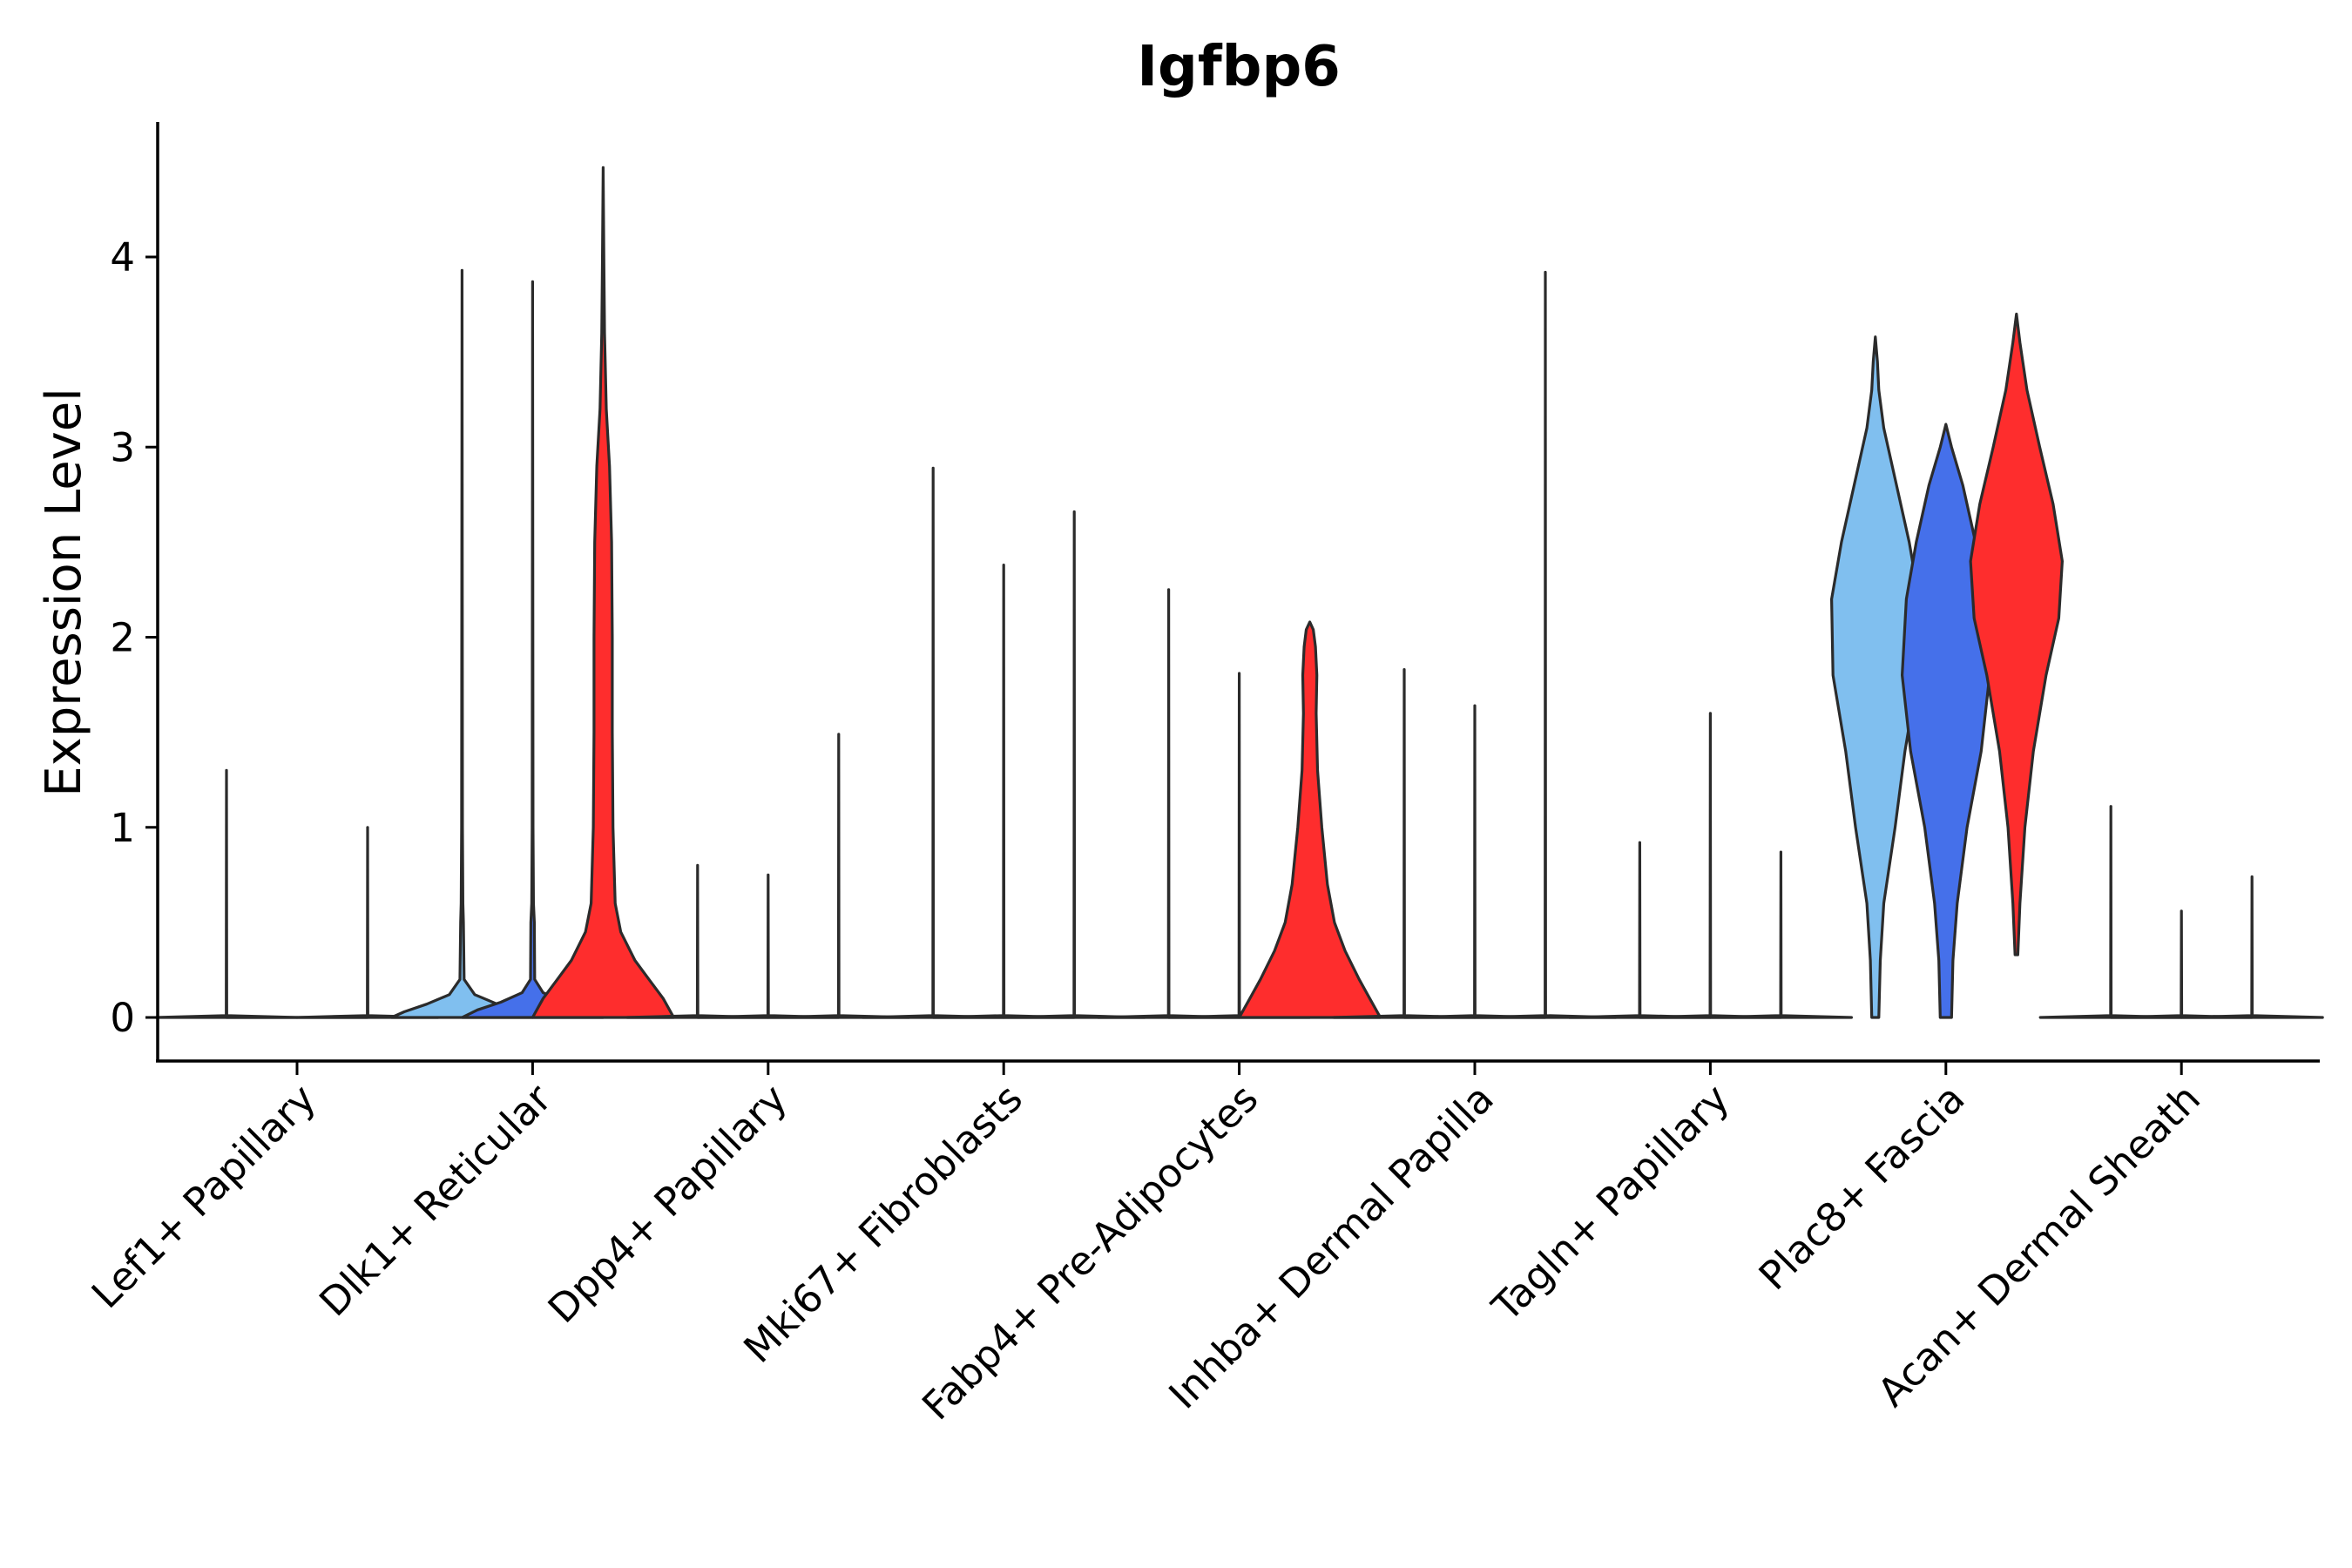  Describe the element at coordinates (122, 638) in the screenshot. I see `y-tick-label: 2` at that location.